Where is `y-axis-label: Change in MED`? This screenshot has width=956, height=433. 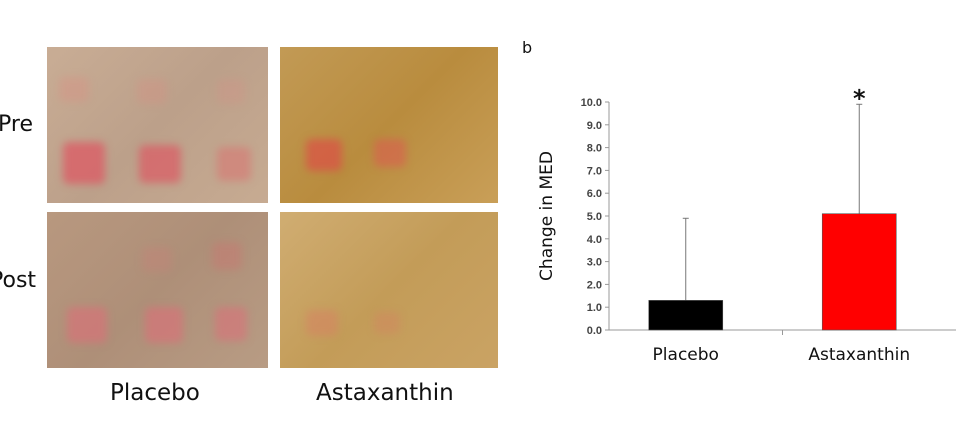
y-axis-label: Change in MED is located at coordinates (547, 216).